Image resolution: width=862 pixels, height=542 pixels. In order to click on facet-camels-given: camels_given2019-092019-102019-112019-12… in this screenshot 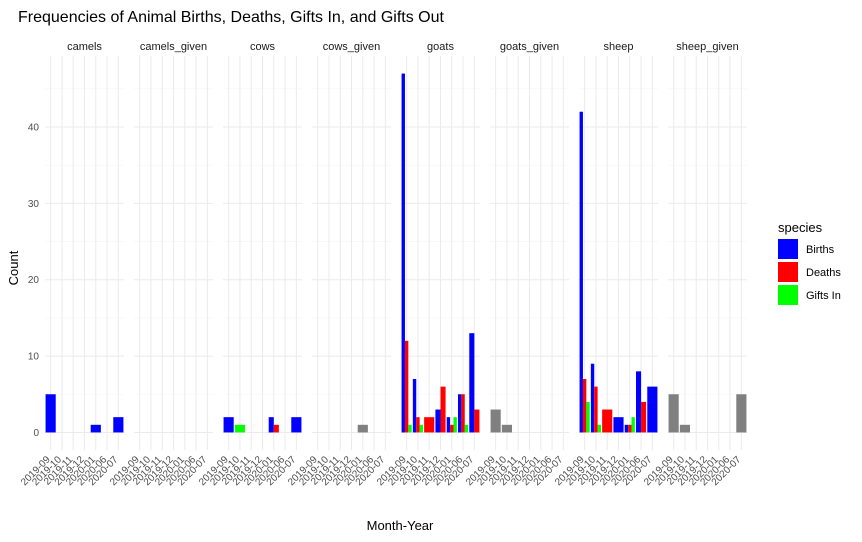, I will do `click(160, 264)`.